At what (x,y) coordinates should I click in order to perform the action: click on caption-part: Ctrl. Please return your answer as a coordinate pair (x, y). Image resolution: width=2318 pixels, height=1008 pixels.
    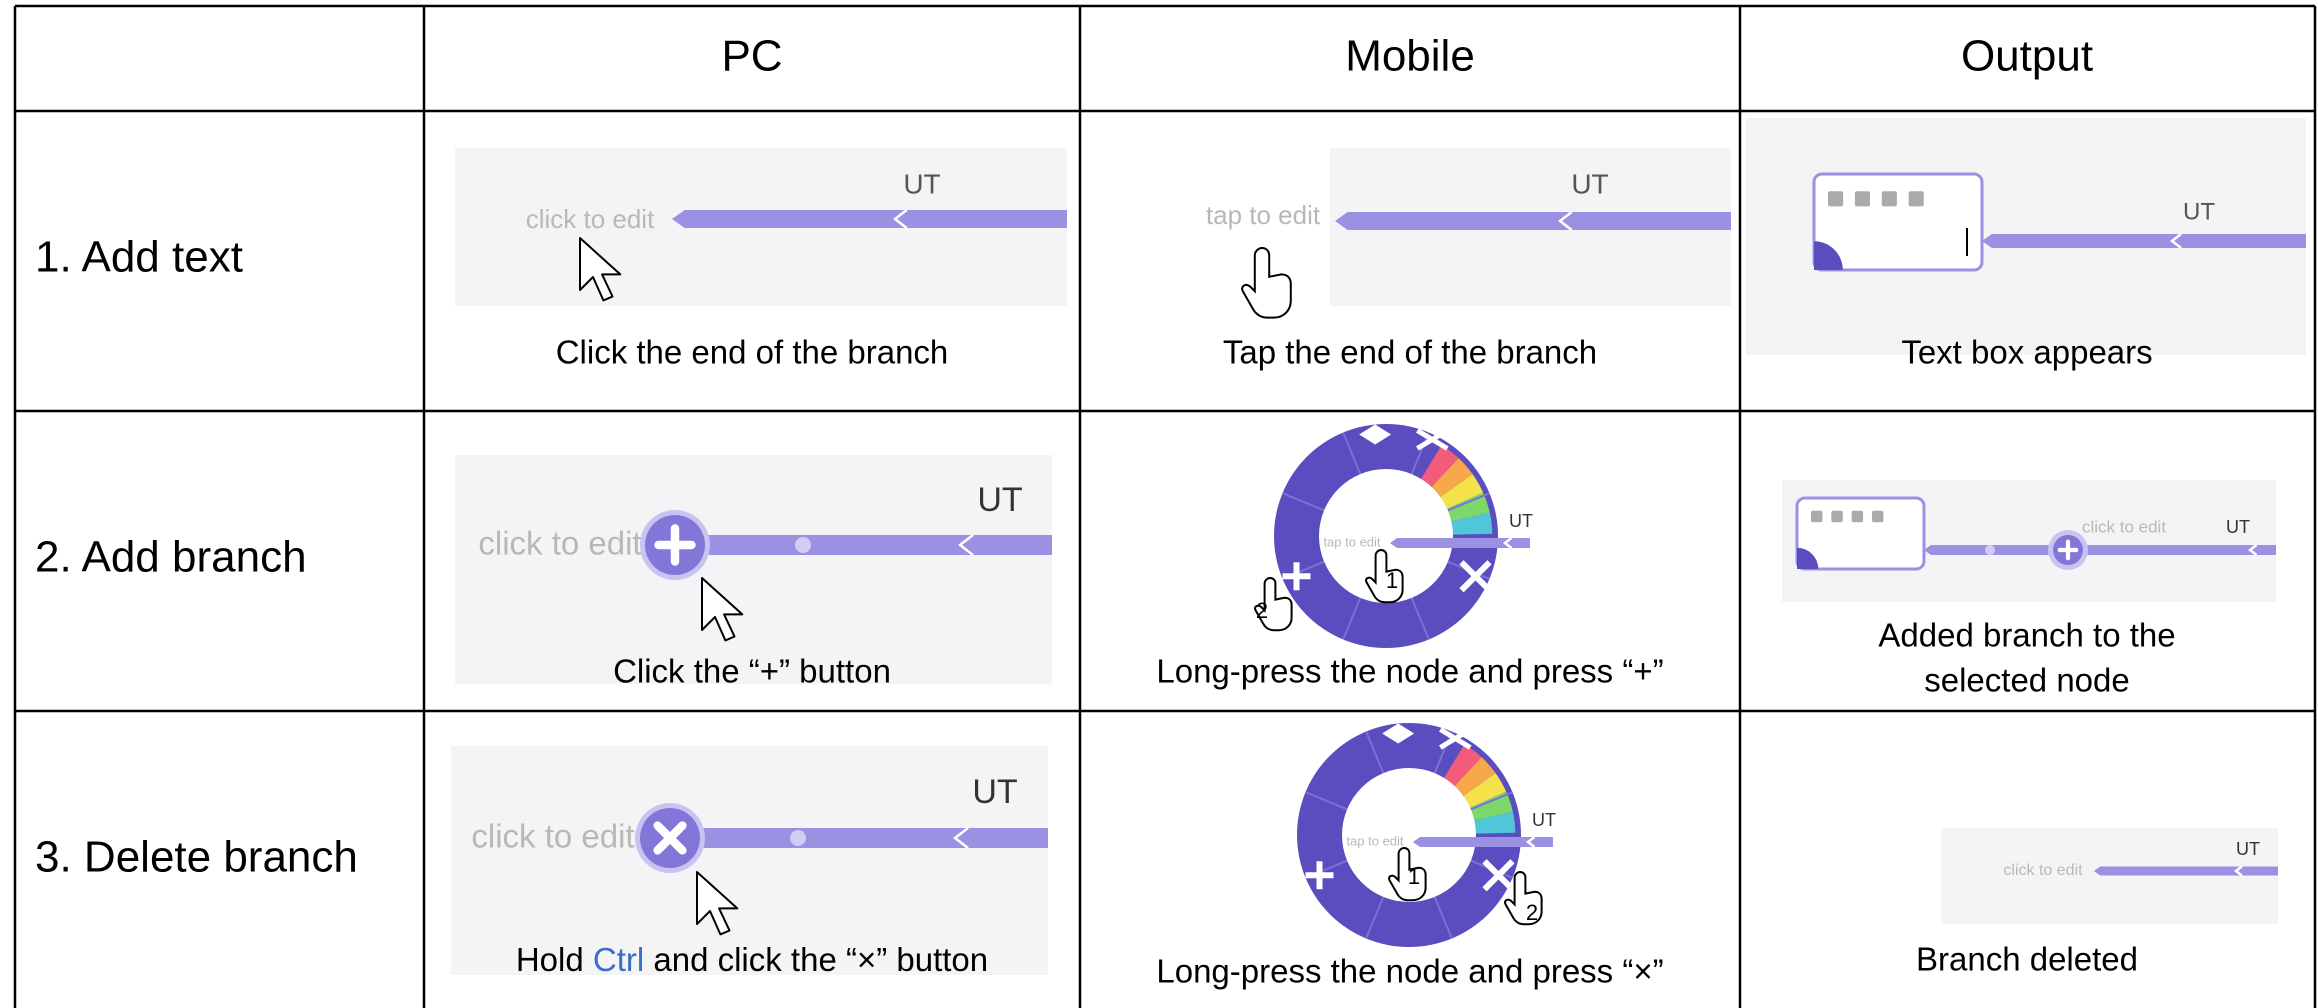
    Looking at the image, I should click on (618, 959).